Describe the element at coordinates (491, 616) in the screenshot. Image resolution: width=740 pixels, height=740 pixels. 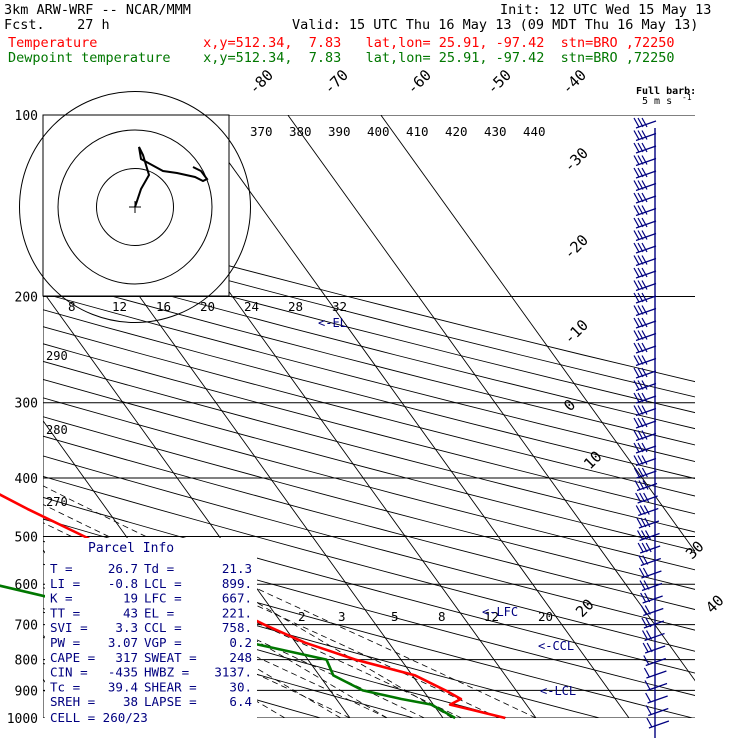
I see `mixing-ratio-label: 12` at that location.